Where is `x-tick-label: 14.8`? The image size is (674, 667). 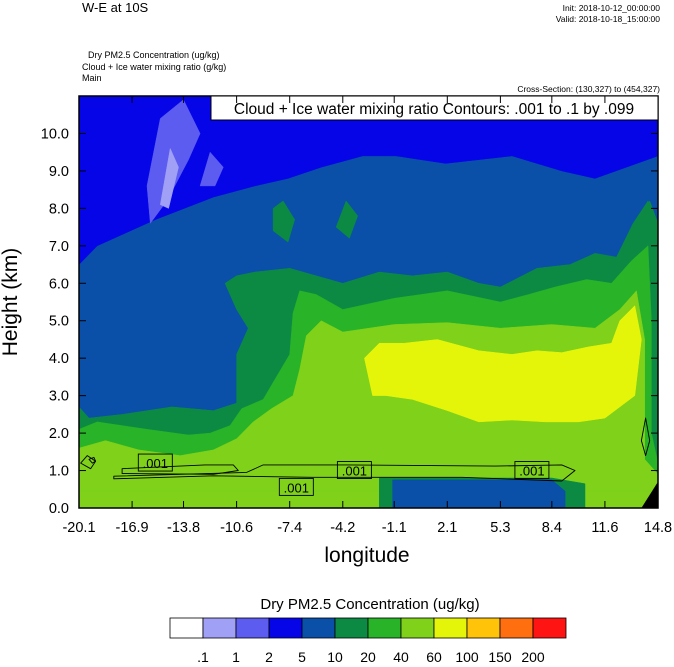
x-tick-label: 14.8 is located at coordinates (658, 528).